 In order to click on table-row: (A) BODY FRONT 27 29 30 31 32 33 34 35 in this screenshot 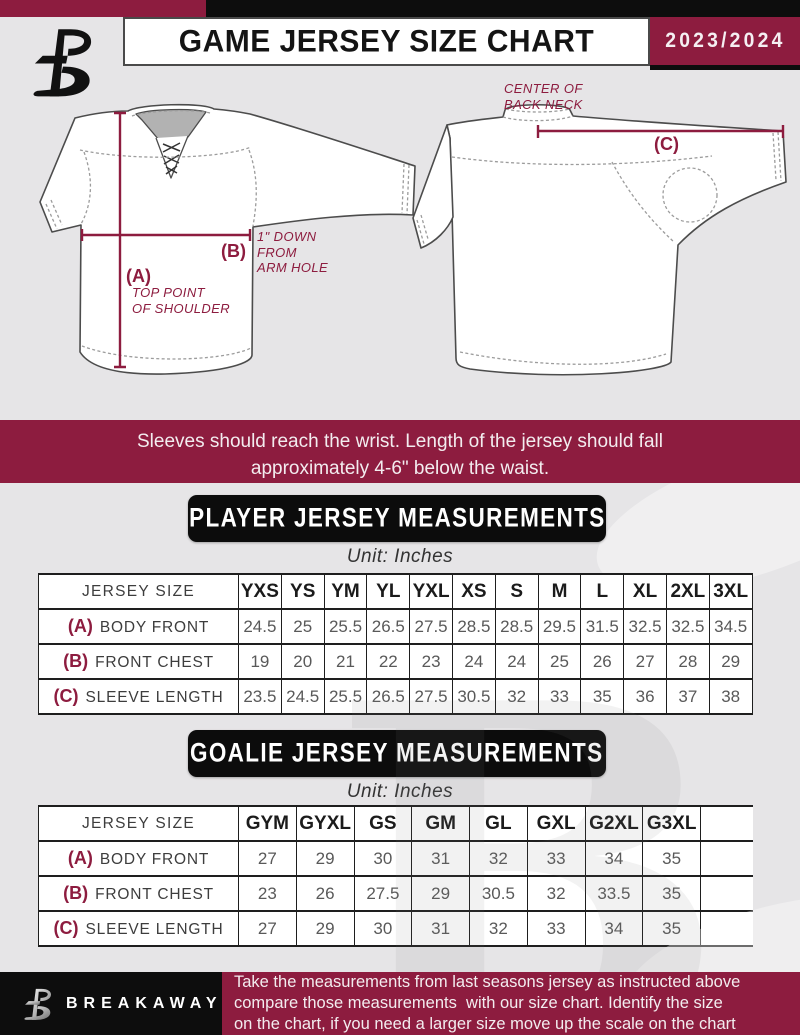, I will do `click(395, 858)`.